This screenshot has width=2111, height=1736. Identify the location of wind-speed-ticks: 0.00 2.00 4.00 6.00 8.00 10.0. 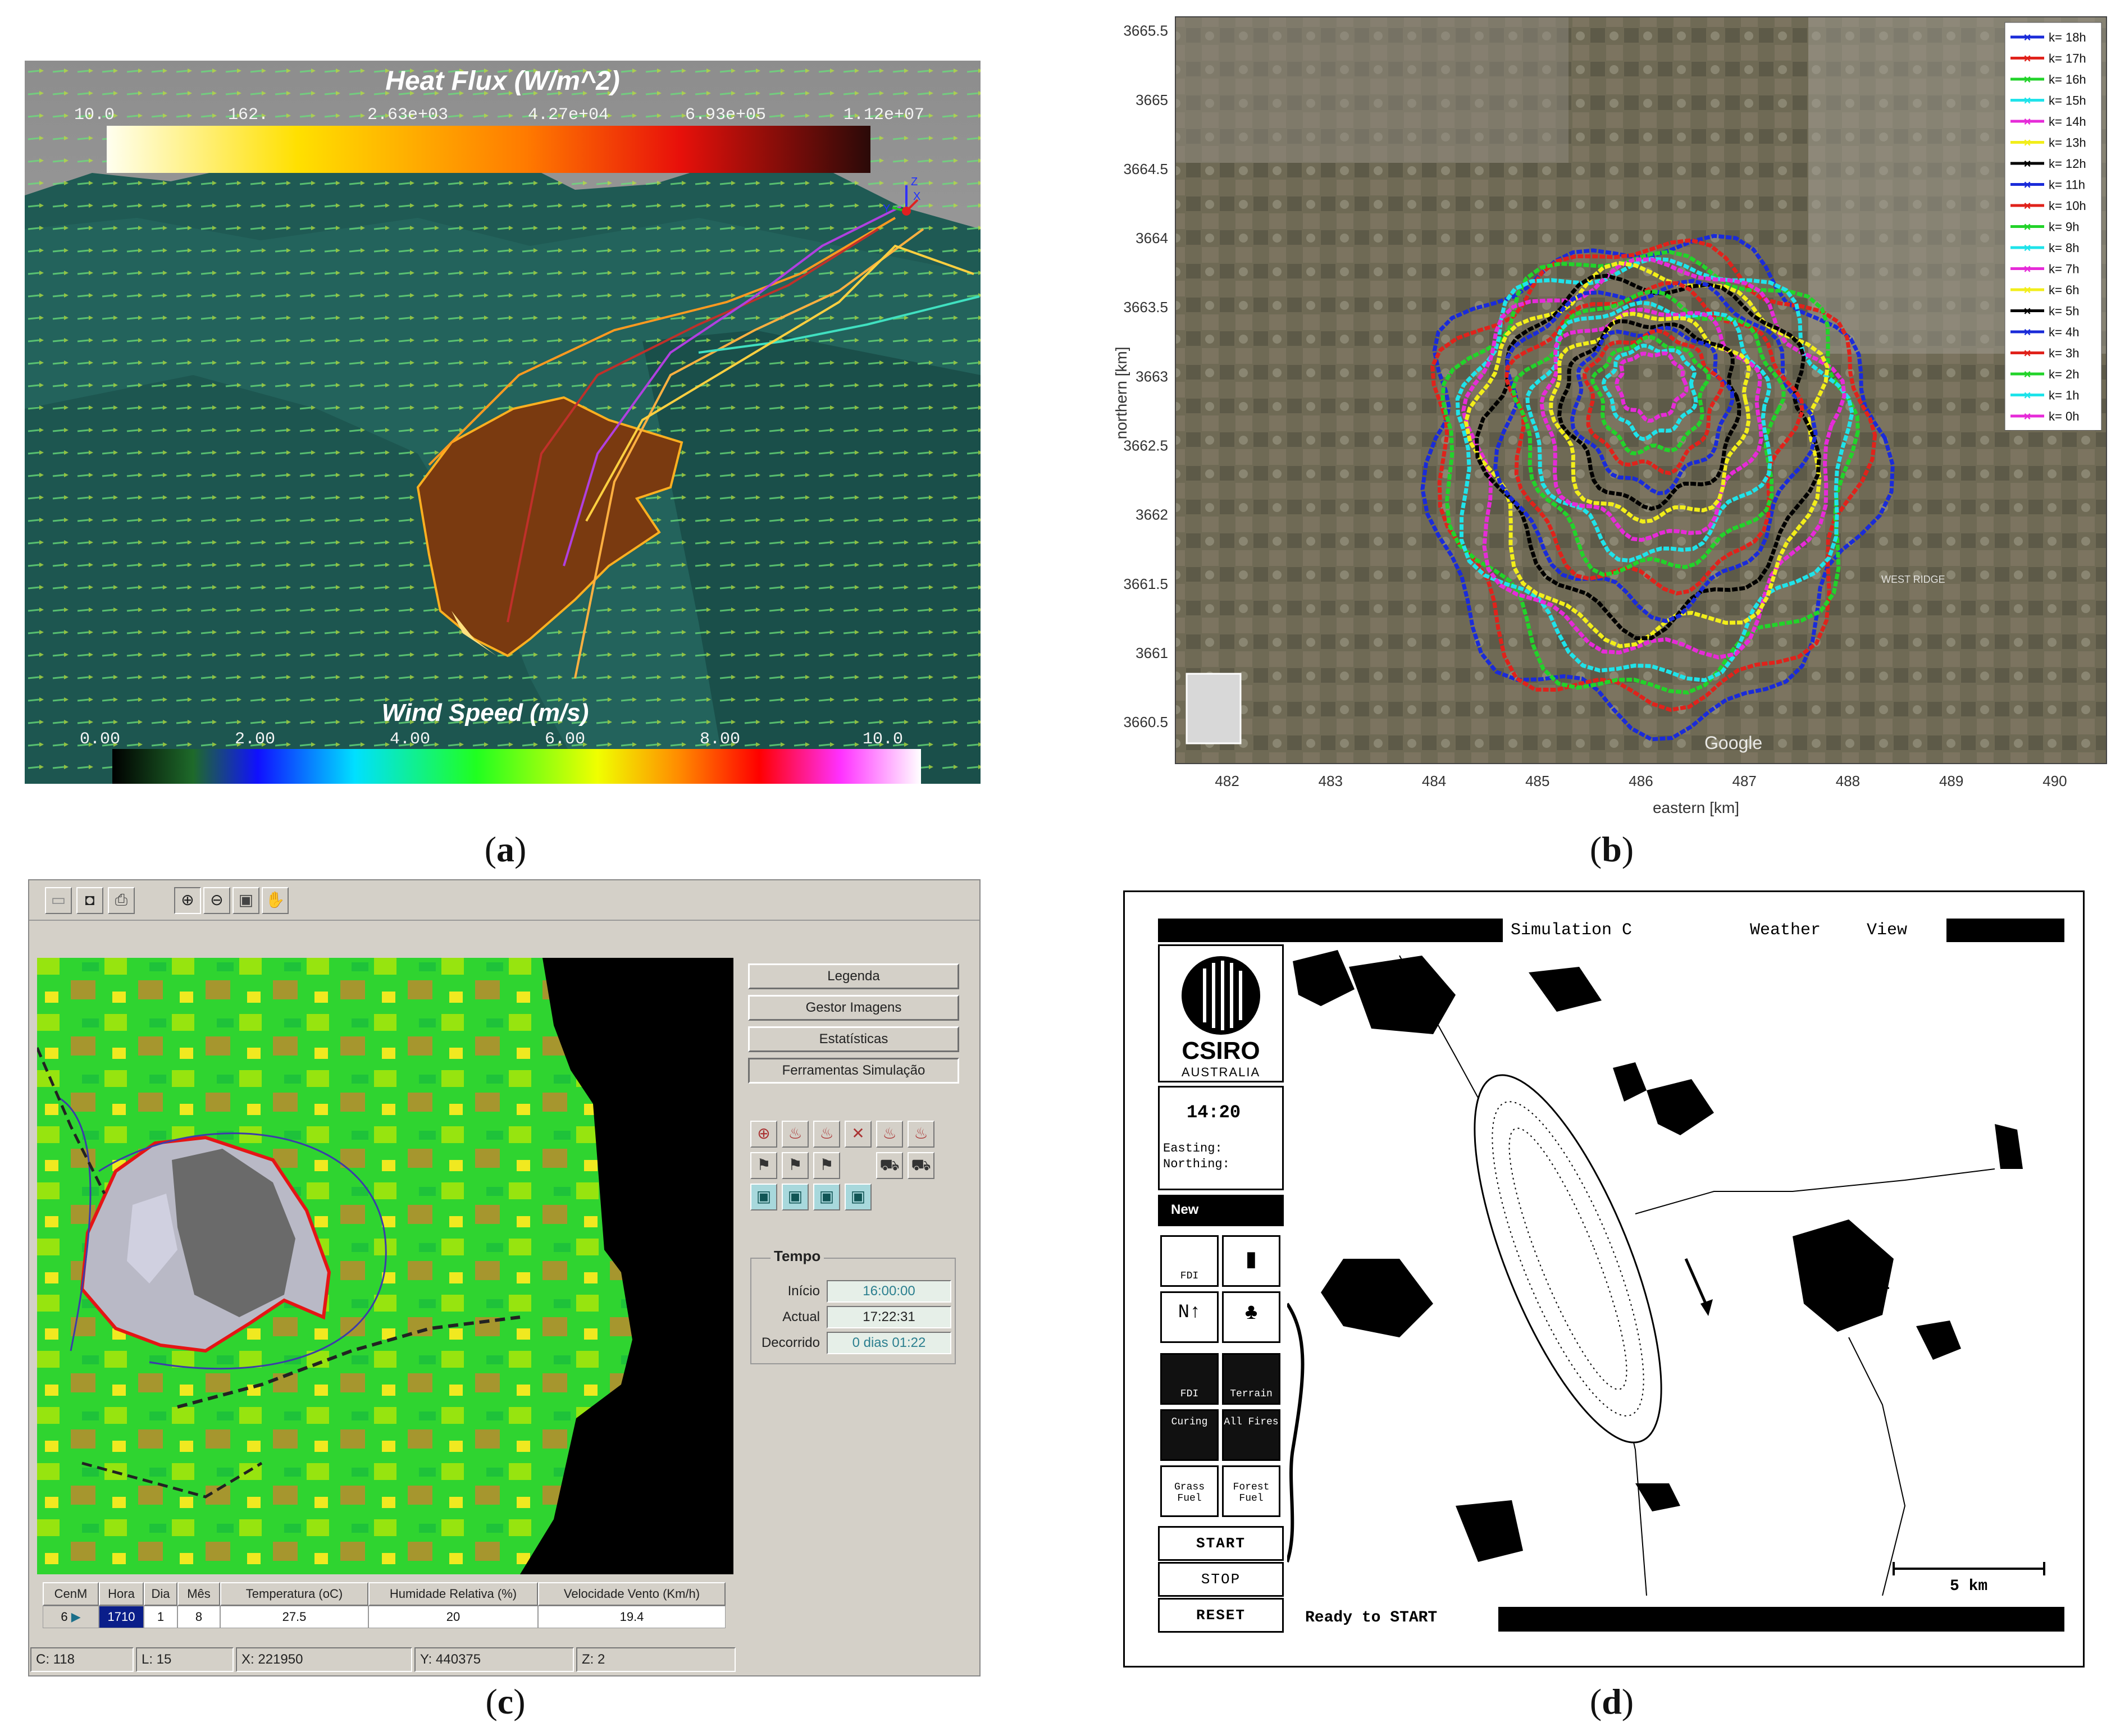
(491, 740).